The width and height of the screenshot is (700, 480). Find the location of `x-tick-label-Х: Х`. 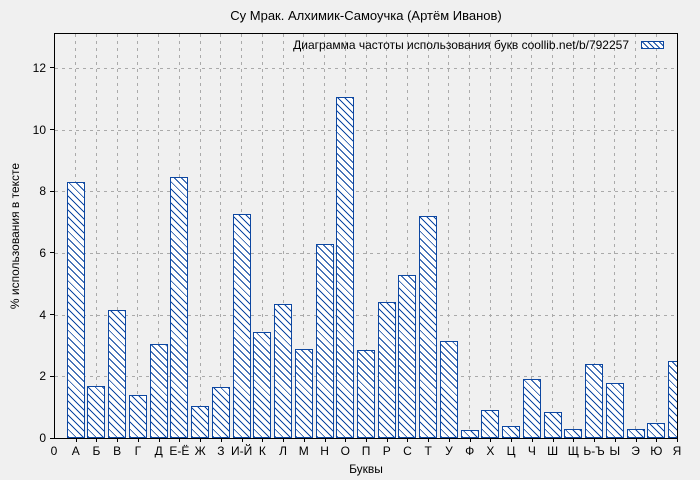

x-tick-label-Х: Х is located at coordinates (490, 451).